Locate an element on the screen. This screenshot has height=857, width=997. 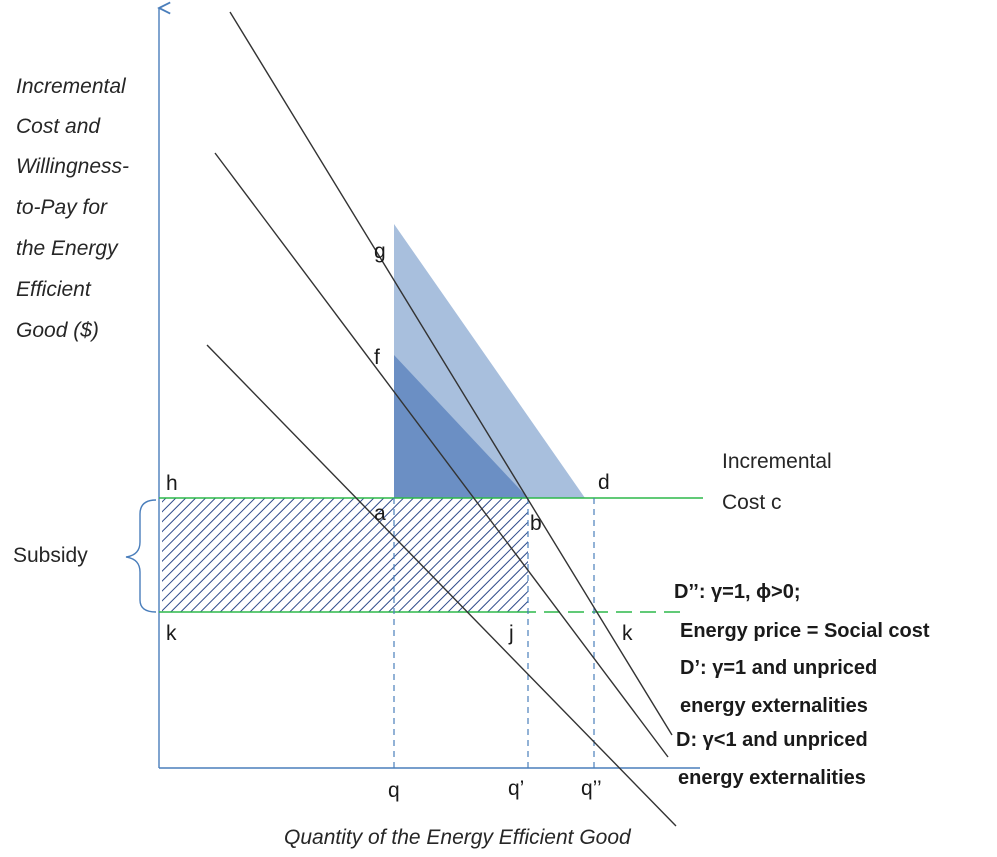
point-j-label: j is located at coordinates (511, 633).